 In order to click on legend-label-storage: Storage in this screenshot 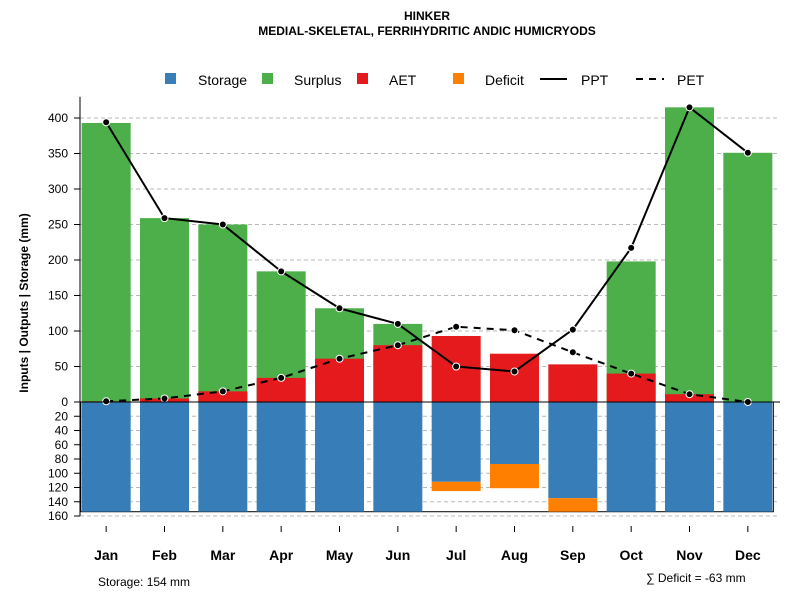, I will do `click(222, 80)`.